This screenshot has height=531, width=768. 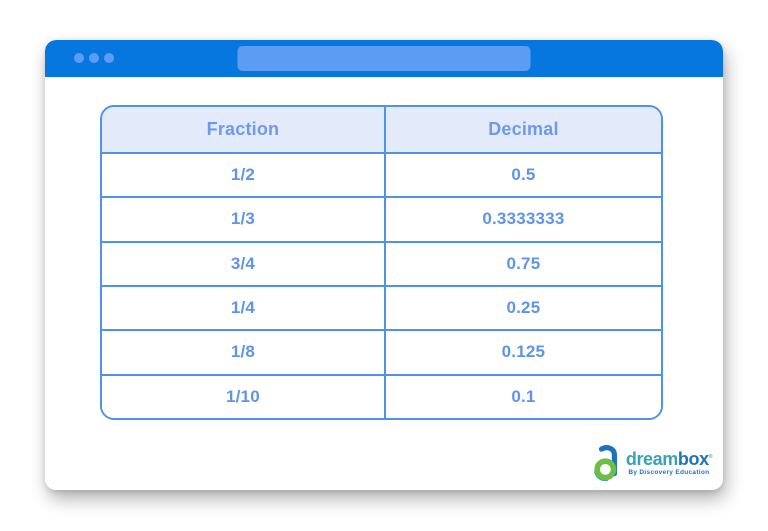 I want to click on dreambox-logo: dreambox® By Discovery Education, so click(x=652, y=462).